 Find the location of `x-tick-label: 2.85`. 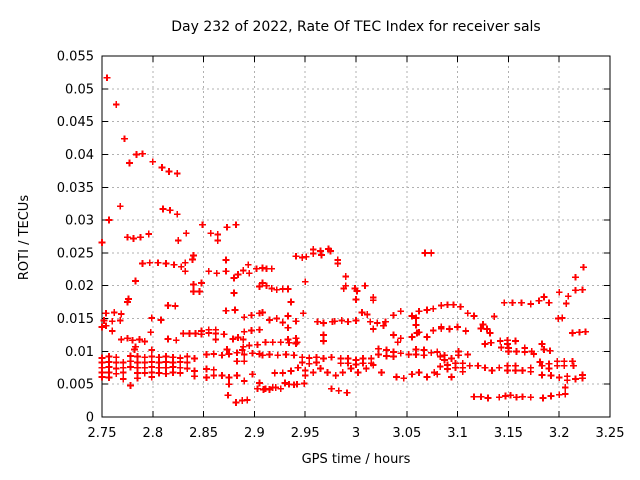

x-tick-label: 2.85 is located at coordinates (203, 433).